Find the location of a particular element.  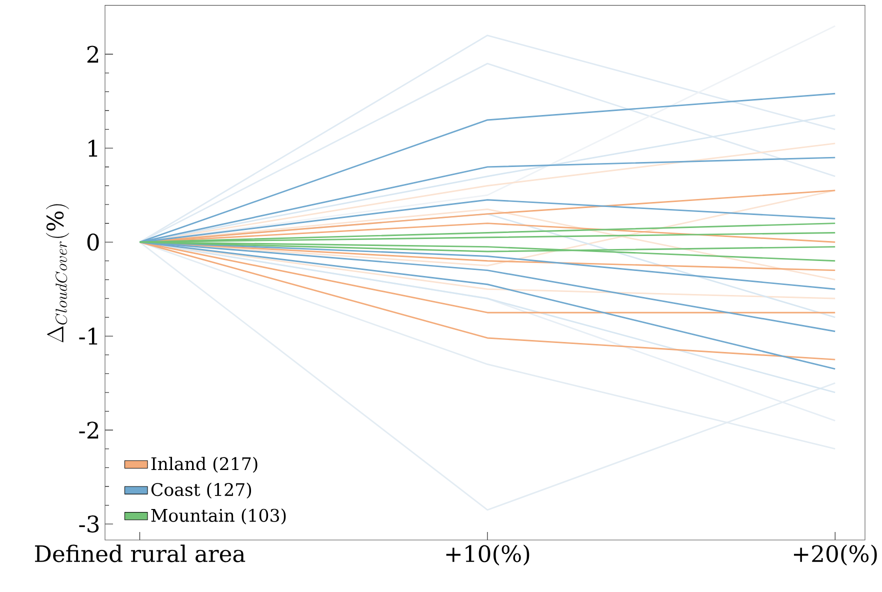

x-tick-label: Defined rural area is located at coordinates (140, 553).